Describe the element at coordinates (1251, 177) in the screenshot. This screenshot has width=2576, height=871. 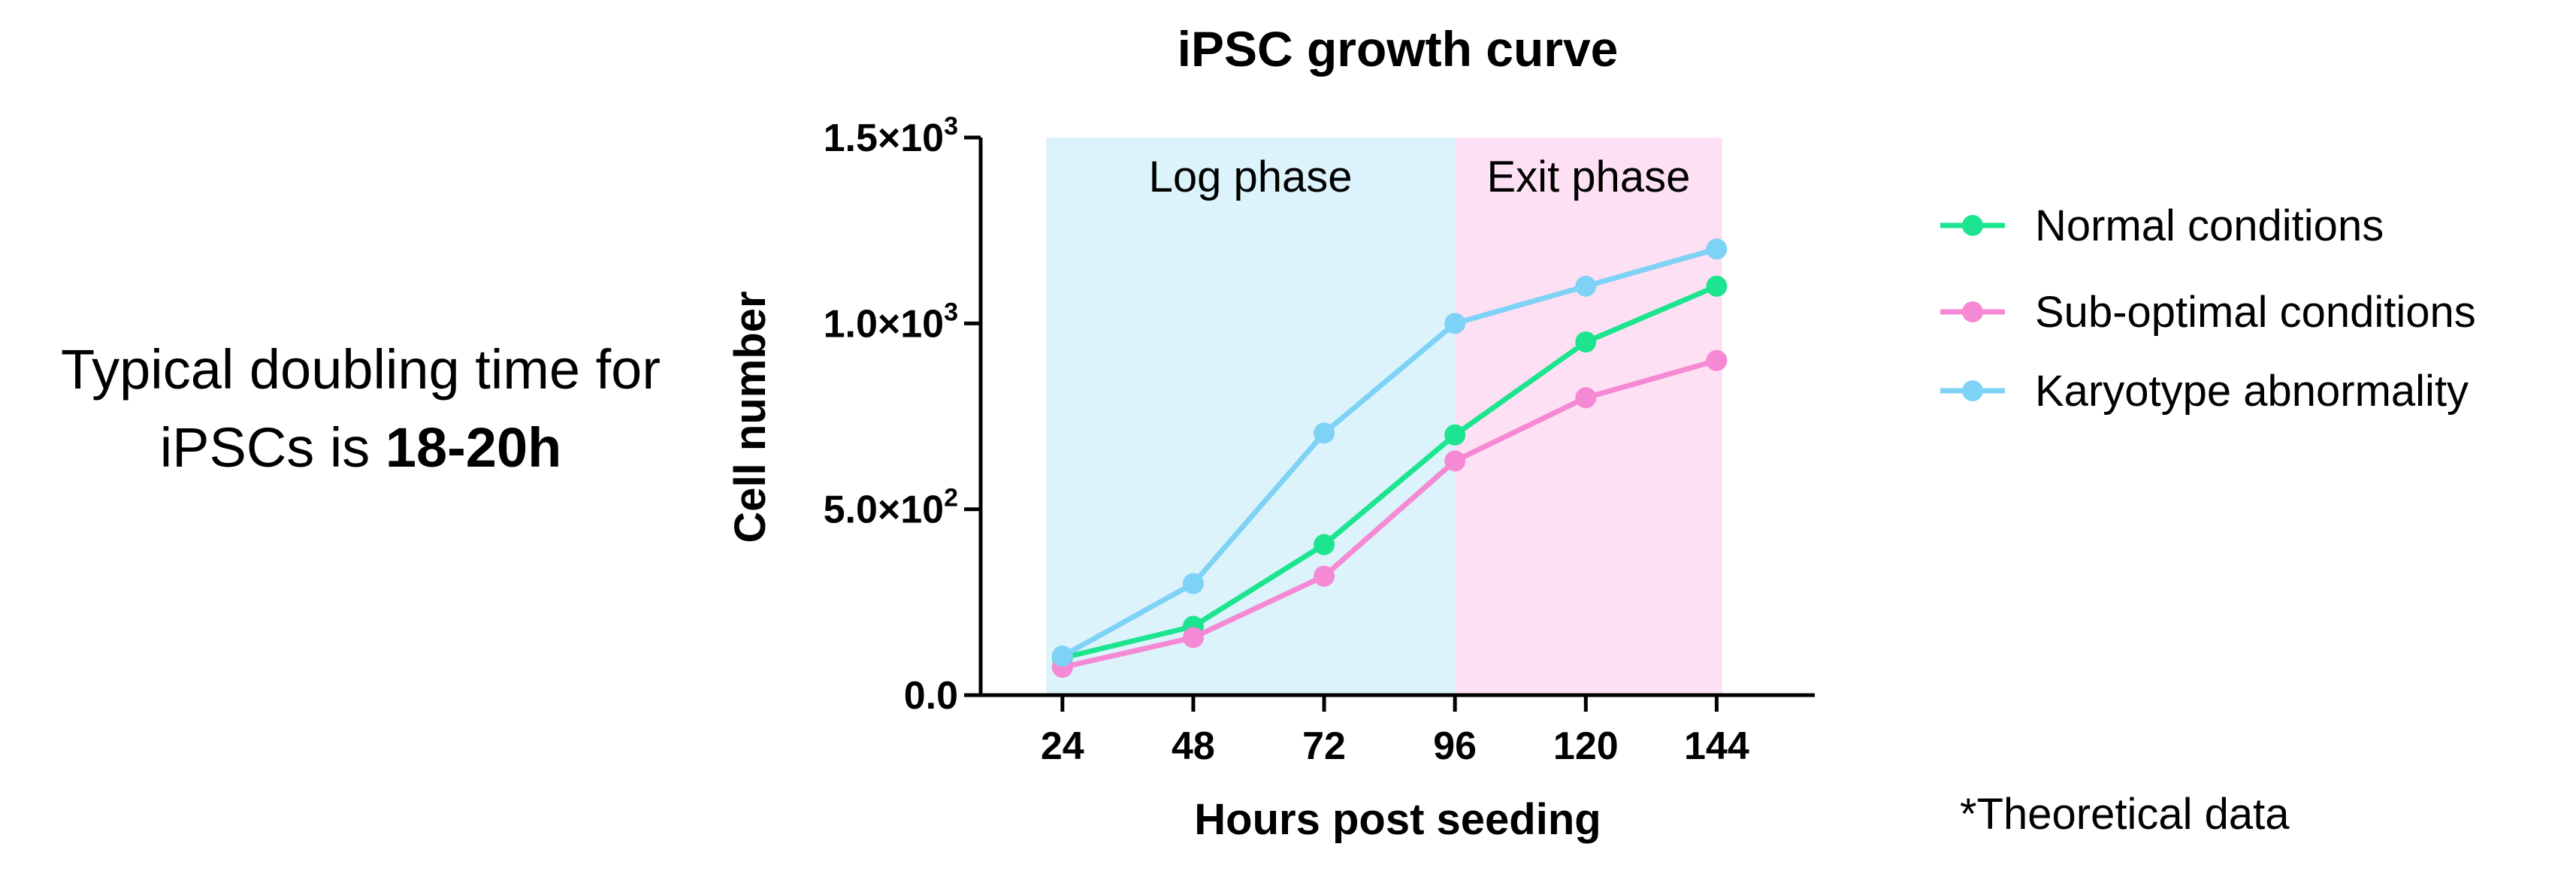
I see `phase-label-1: Log phase` at that location.